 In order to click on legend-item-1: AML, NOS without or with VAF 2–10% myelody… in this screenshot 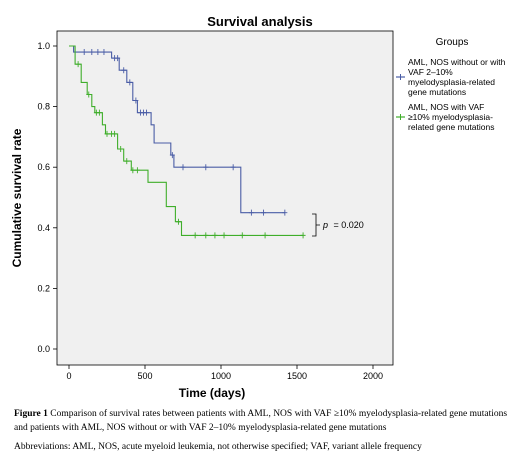, I will do `click(451, 77)`.